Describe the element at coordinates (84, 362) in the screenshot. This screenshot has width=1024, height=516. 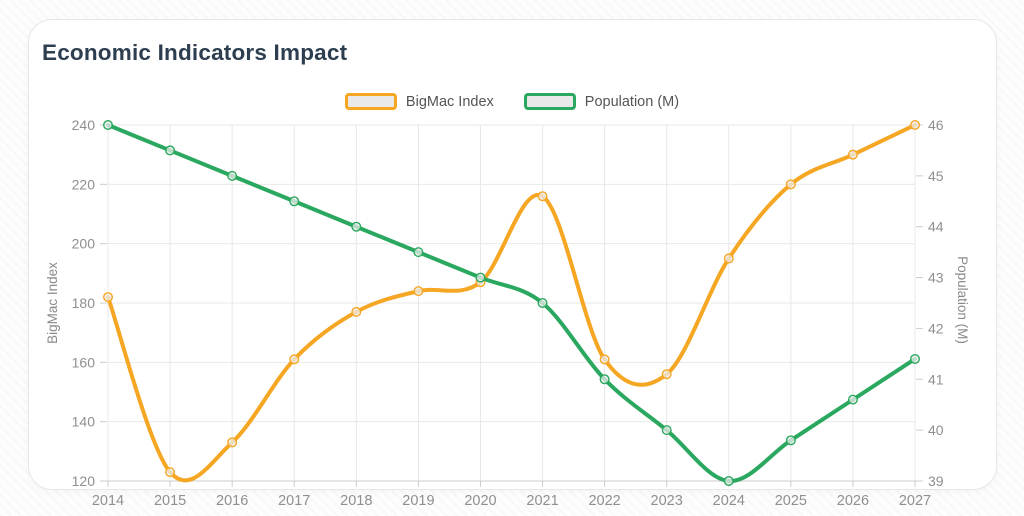
I see `left-axis-tick-label: 160` at that location.